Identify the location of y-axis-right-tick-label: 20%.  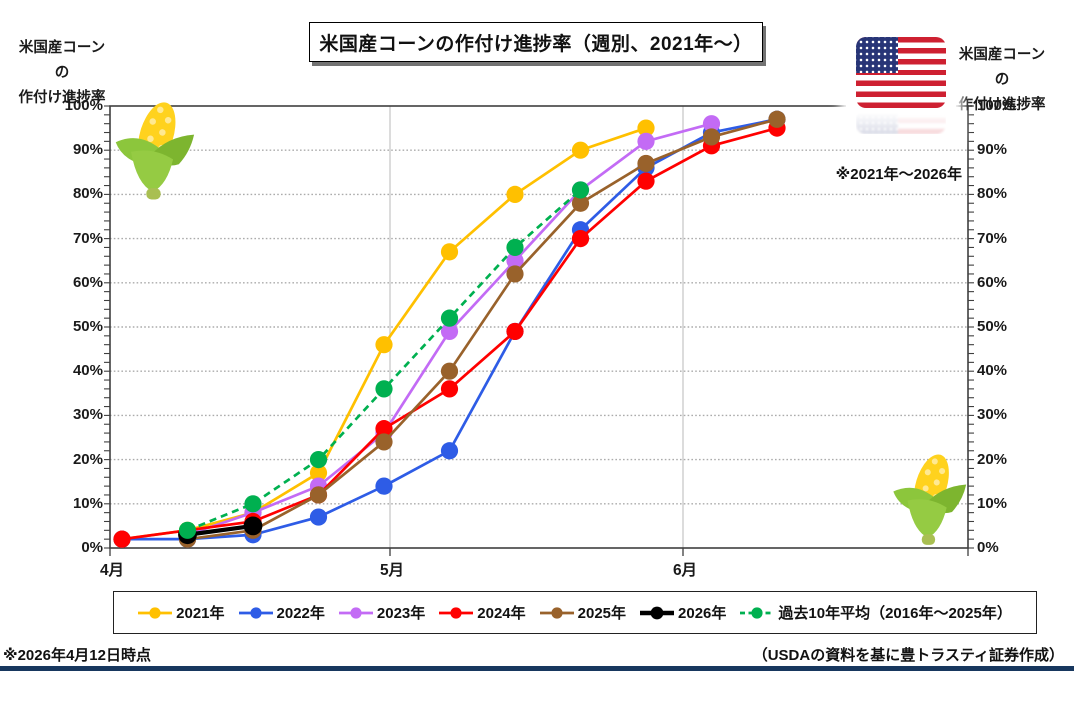
(992, 459).